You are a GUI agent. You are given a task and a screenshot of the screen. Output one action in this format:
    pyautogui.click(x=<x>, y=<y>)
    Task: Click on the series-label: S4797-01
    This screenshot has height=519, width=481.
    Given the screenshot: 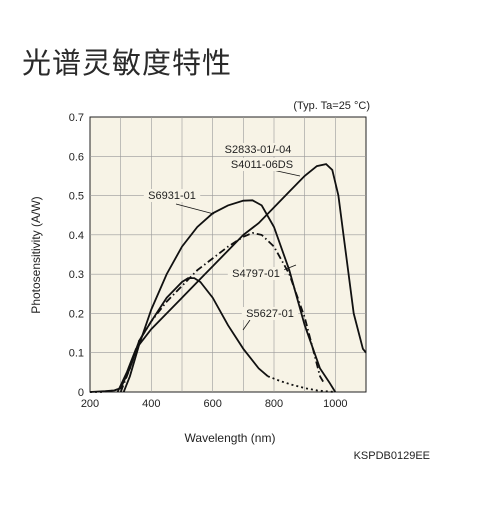 What is the action you would take?
    pyautogui.click(x=256, y=274)
    